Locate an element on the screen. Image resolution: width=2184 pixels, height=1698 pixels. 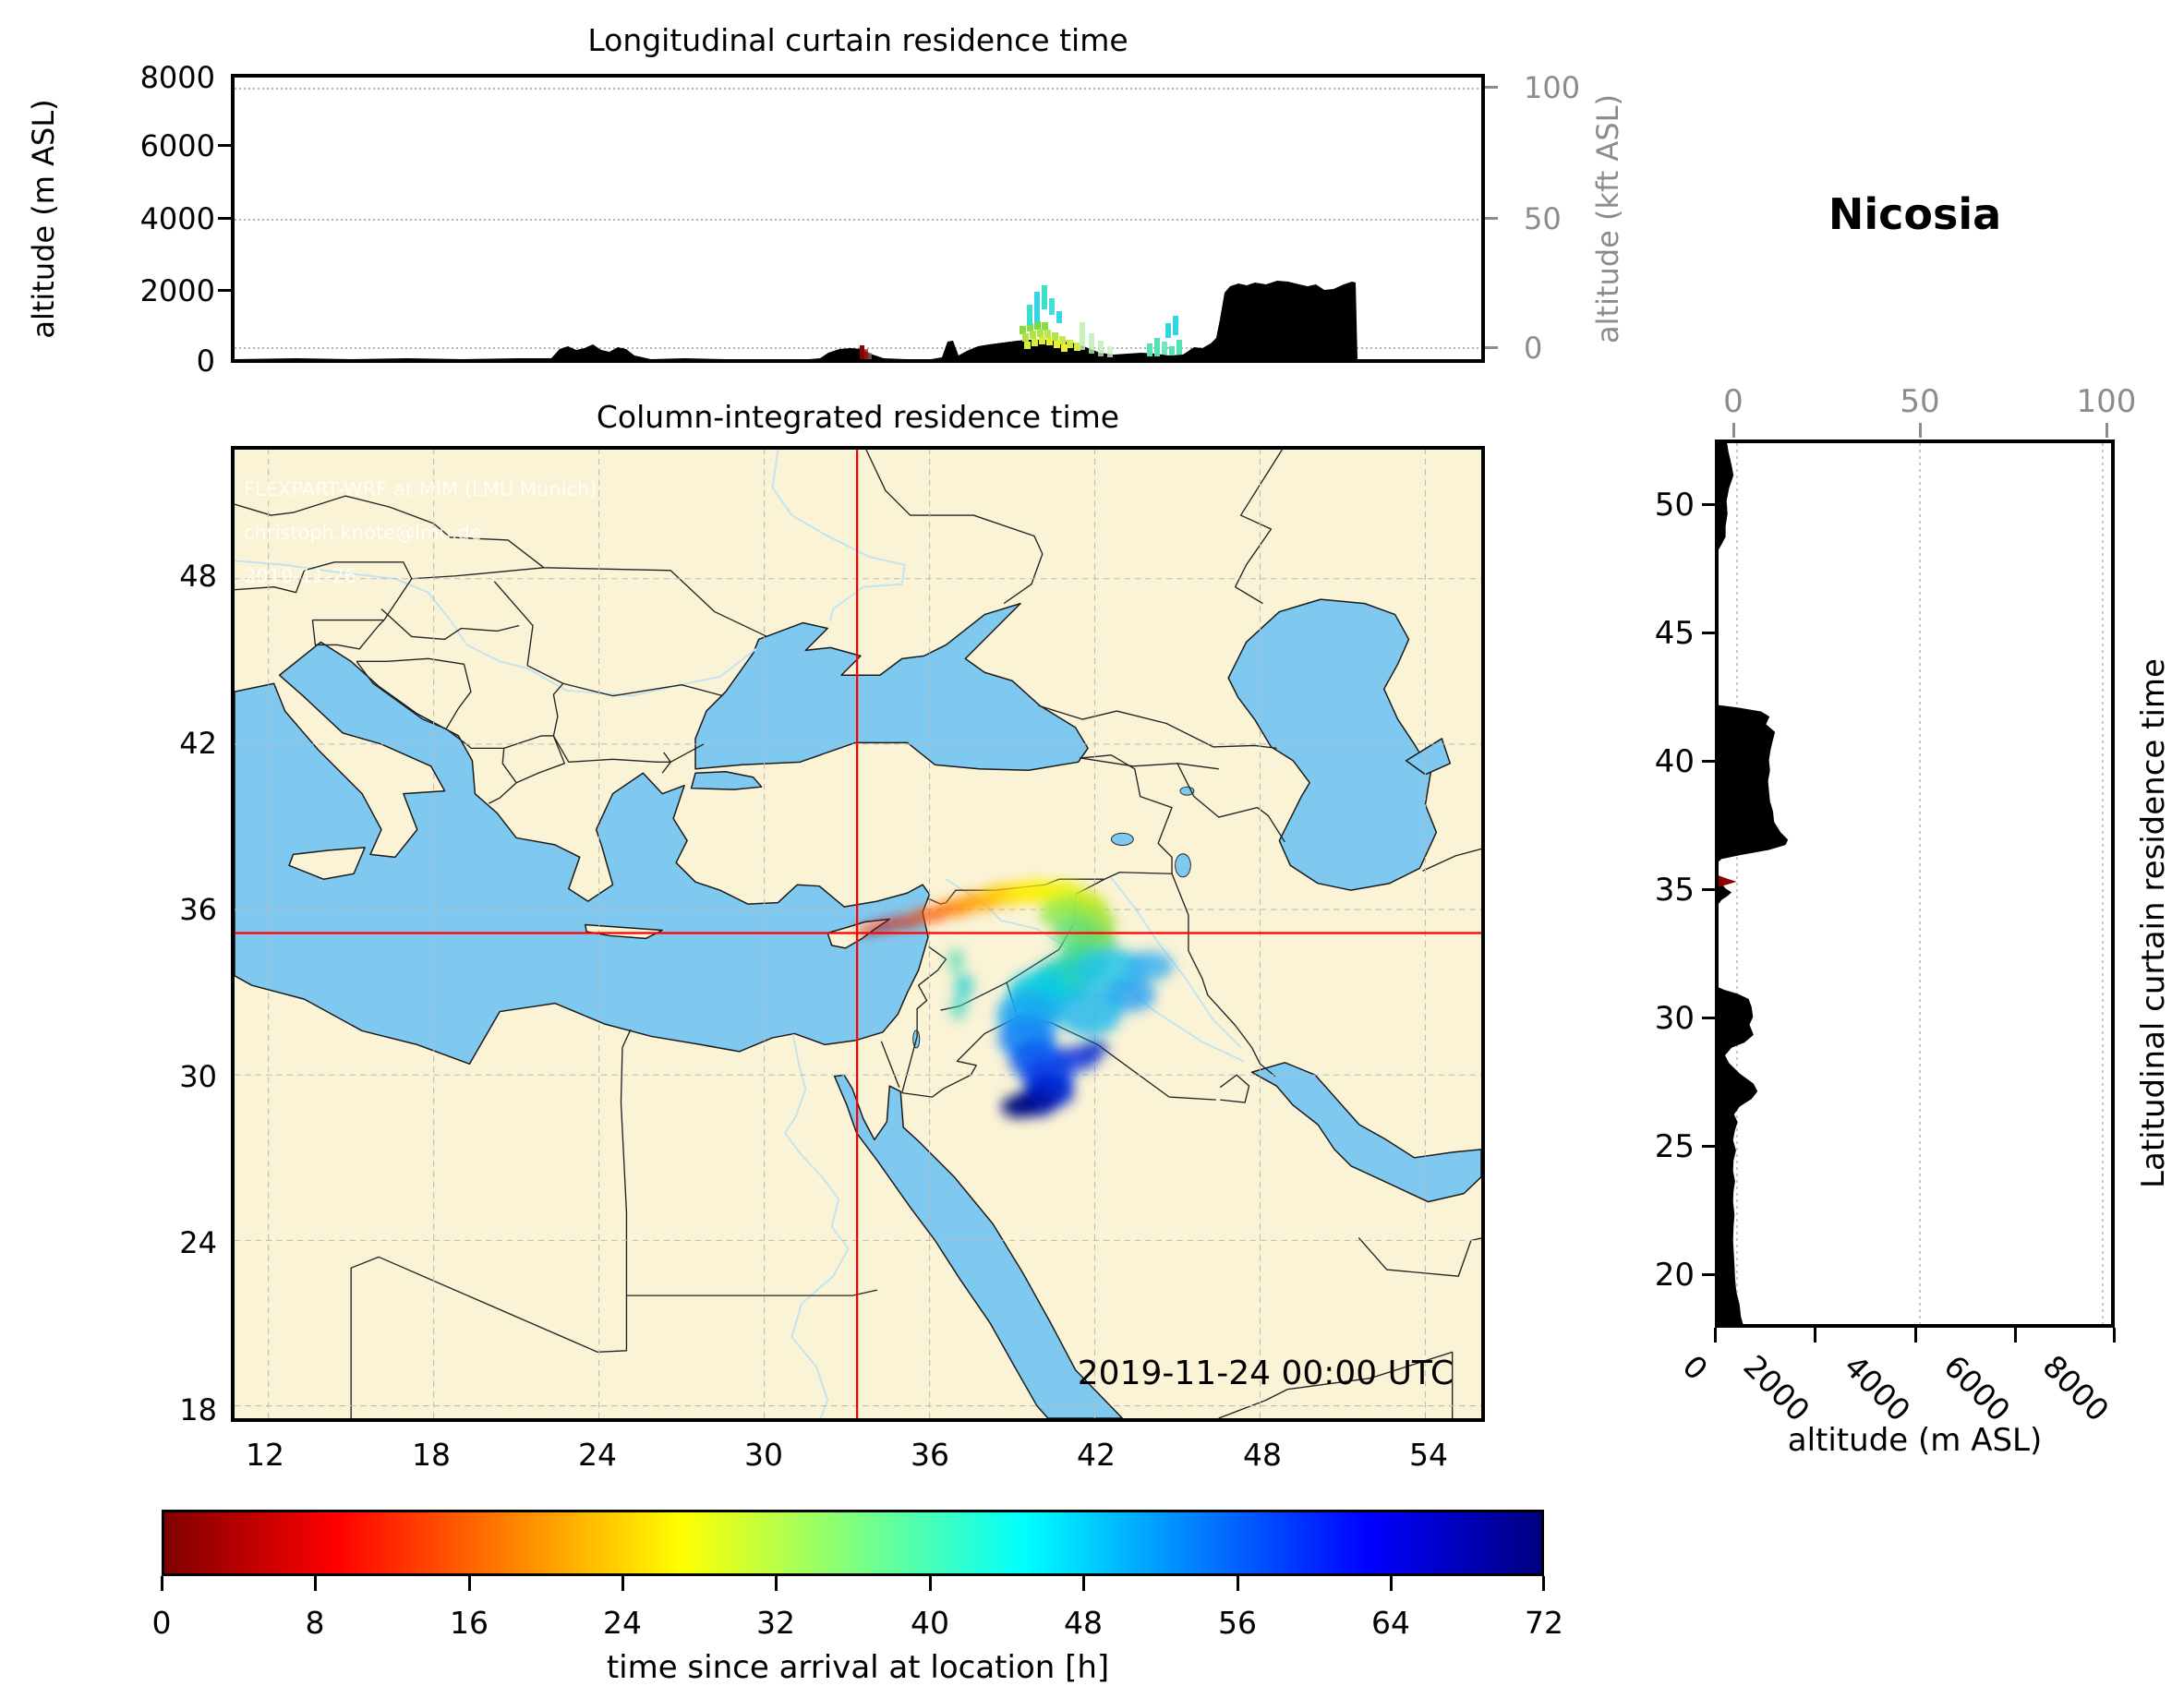
lat-tick-30: 30 is located at coordinates (198, 1076).